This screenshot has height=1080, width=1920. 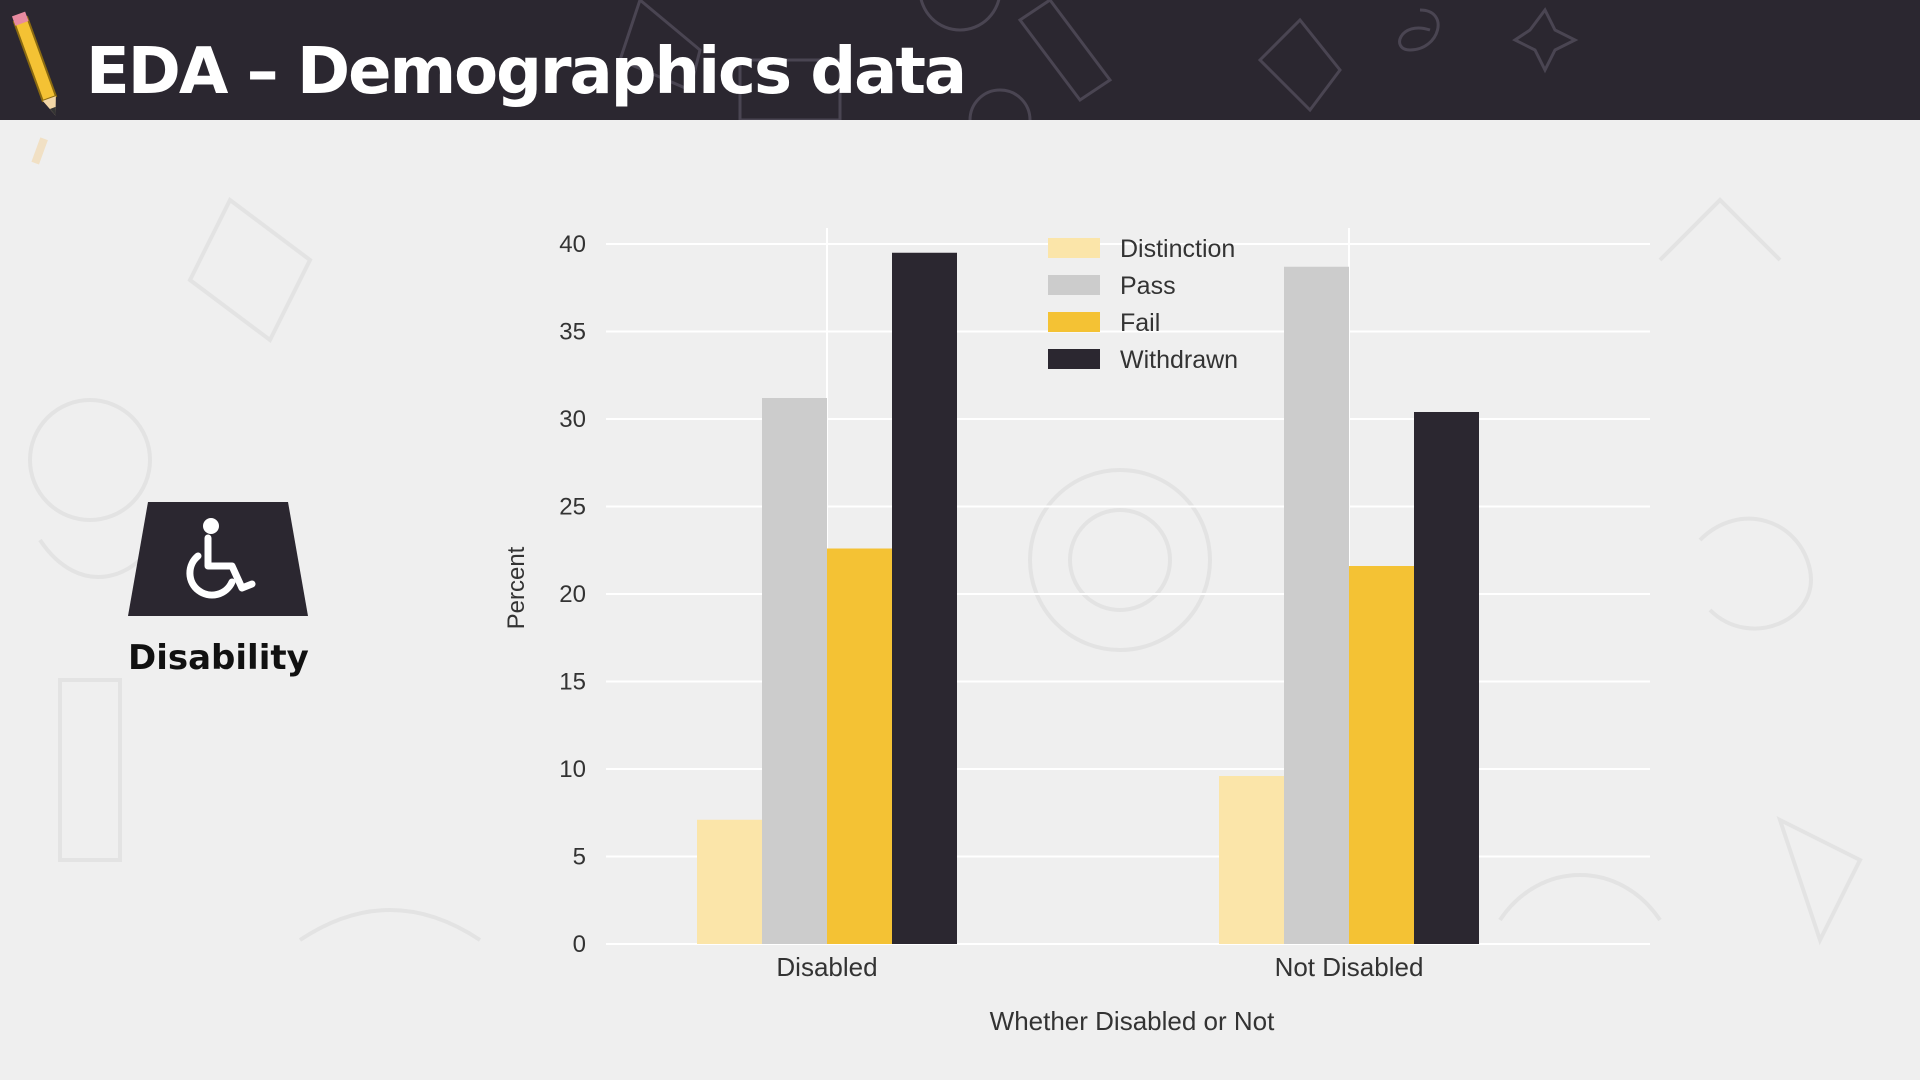 I want to click on y-tick-label: 30, so click(x=572, y=419).